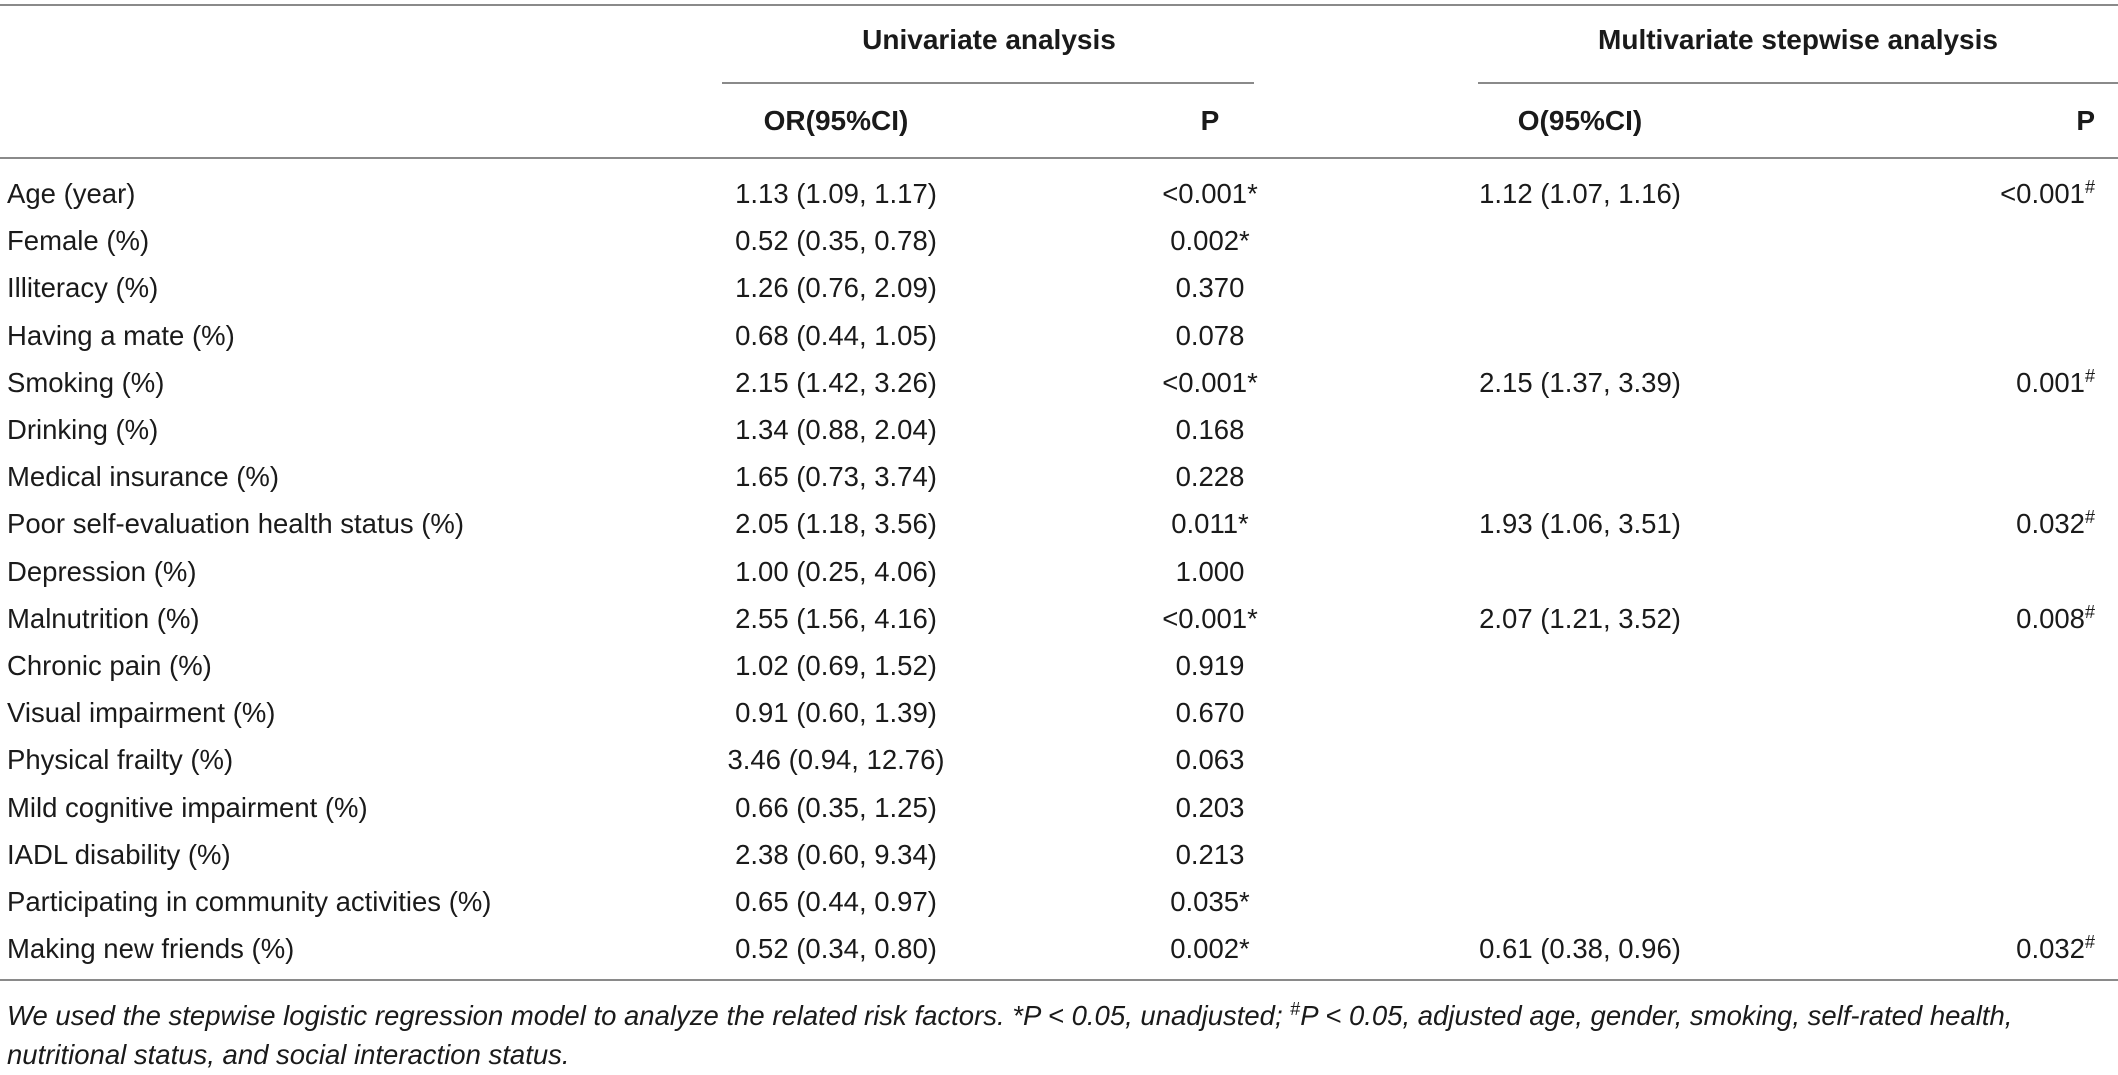 Image resolution: width=2118 pixels, height=1075 pixels. What do you see at coordinates (1798, 39) in the screenshot?
I see `multivariate-title: Multivariate stepwise analysis` at bounding box center [1798, 39].